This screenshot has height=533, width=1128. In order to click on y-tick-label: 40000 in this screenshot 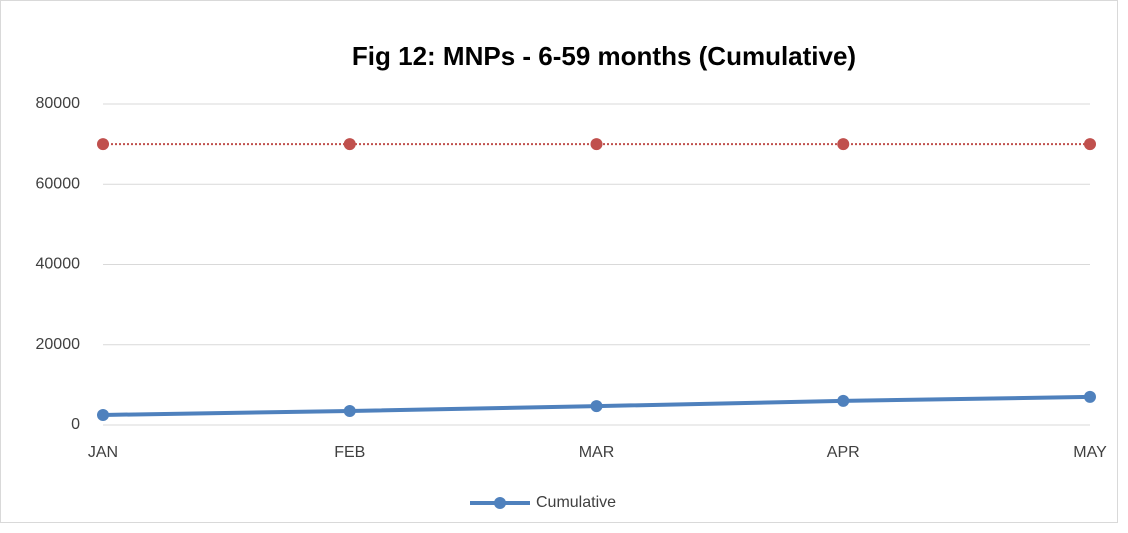, I will do `click(58, 264)`.